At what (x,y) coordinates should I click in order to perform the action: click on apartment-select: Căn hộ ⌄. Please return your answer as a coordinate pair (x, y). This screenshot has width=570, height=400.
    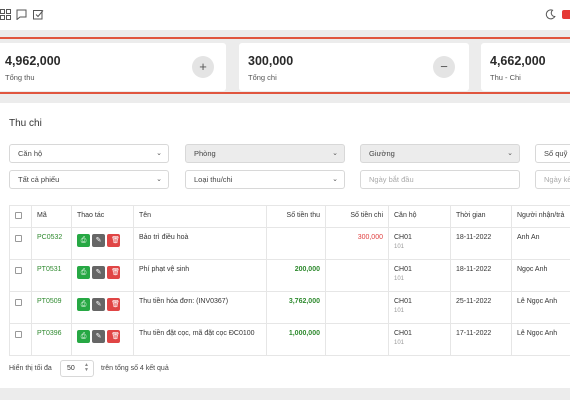
    Looking at the image, I should click on (89, 153).